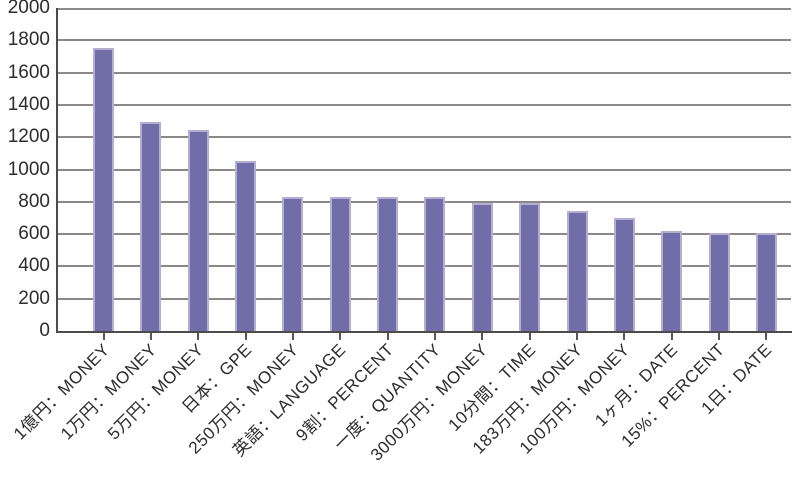 This screenshot has width=800, height=484. What do you see at coordinates (28, 72) in the screenshot?
I see `y-axis-tick-label: 1600` at bounding box center [28, 72].